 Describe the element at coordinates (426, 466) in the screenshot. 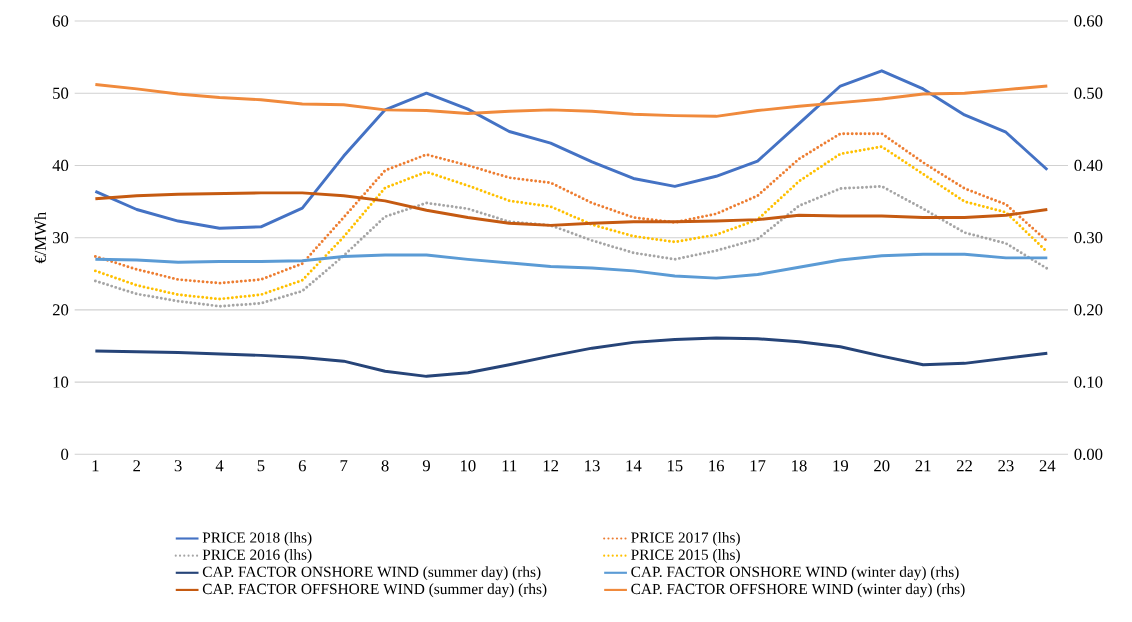

I see `x-tick-label: 9` at that location.